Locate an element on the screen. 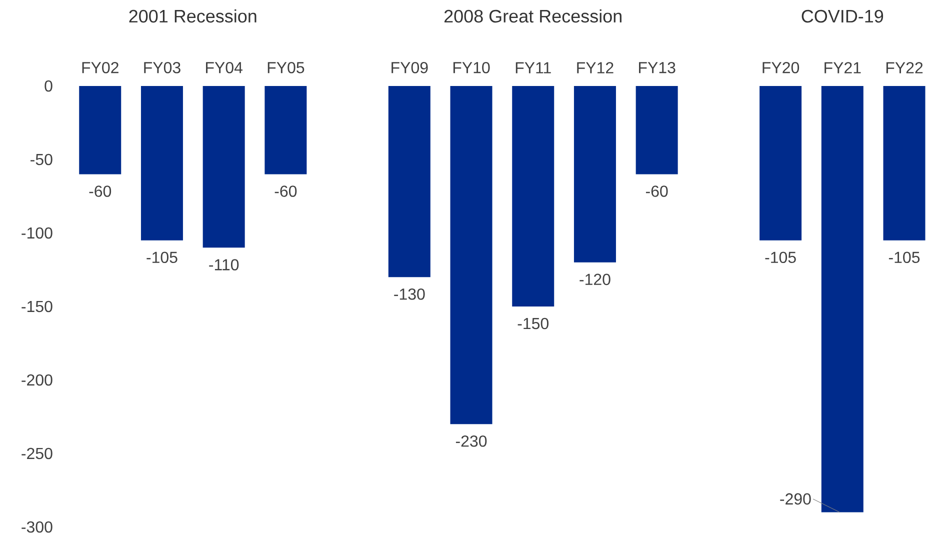  x-tick-label: FY12 is located at coordinates (595, 68).